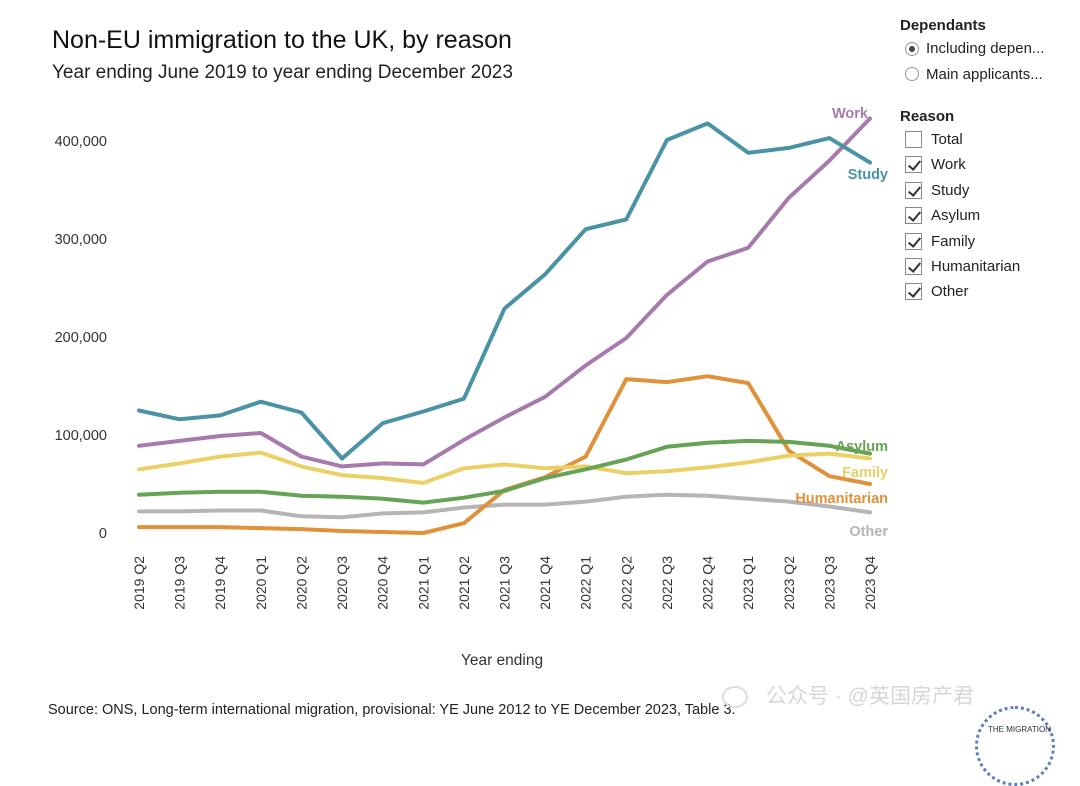 This screenshot has height=786, width=1080. What do you see at coordinates (870, 696) in the screenshot?
I see `watermark-text: 公众号 · @英国房产君` at bounding box center [870, 696].